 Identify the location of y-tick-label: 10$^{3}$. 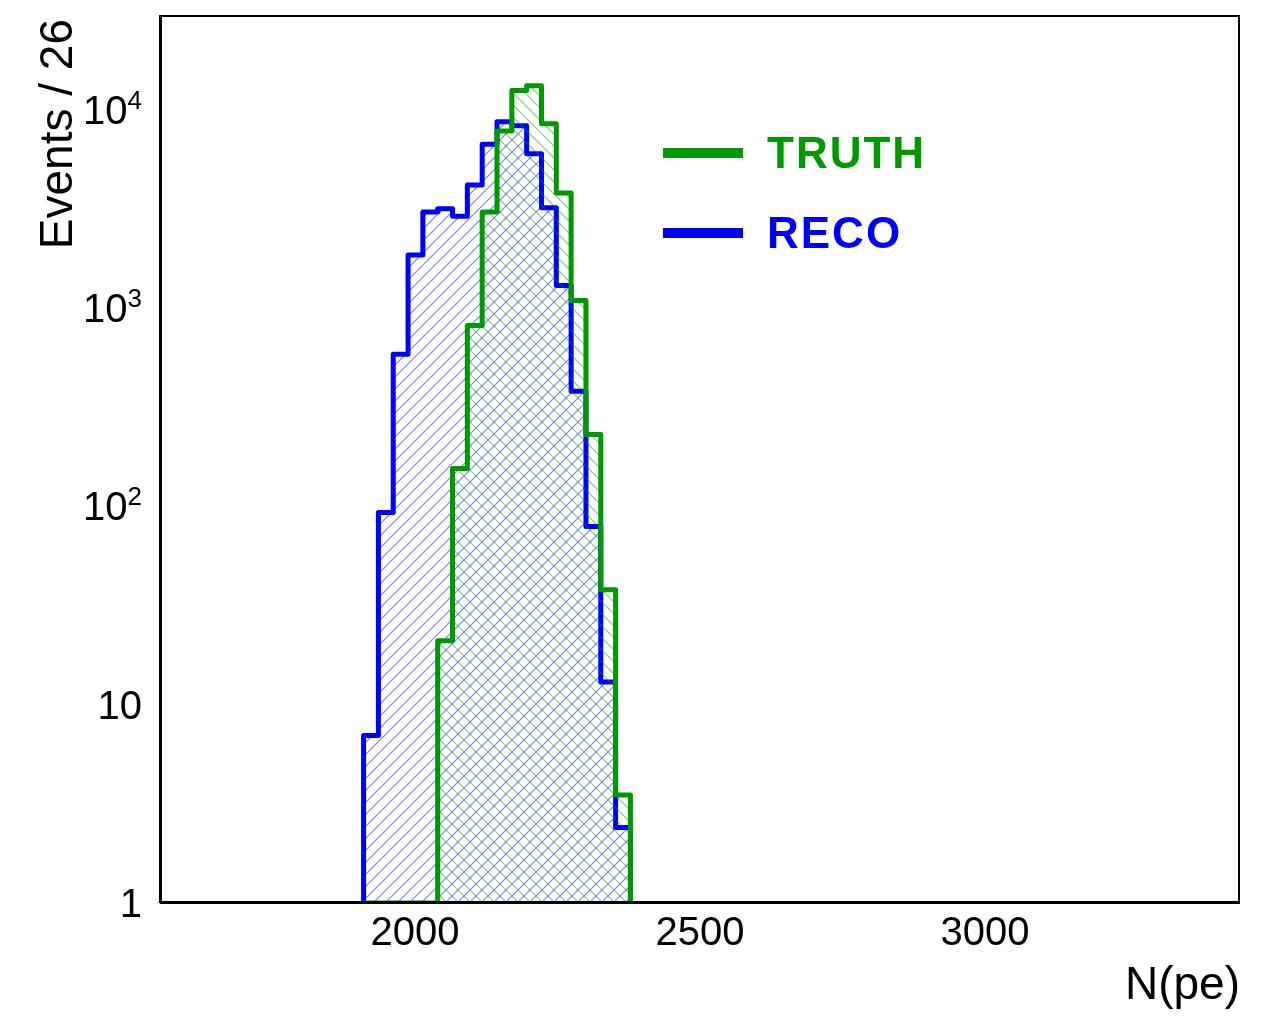
(112, 306).